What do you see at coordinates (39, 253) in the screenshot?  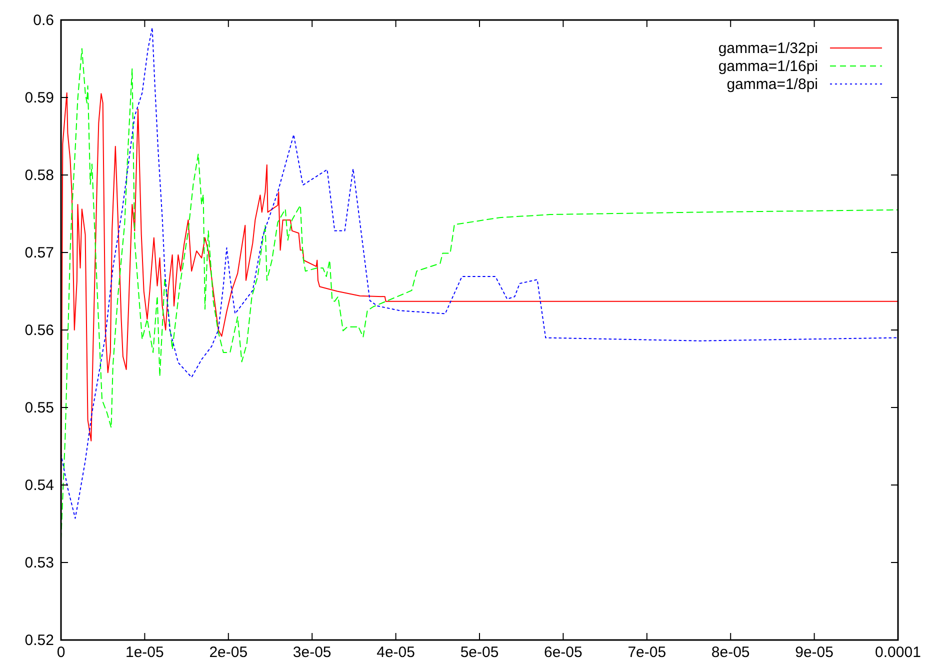 I see `y-tick-label: 0.57` at bounding box center [39, 253].